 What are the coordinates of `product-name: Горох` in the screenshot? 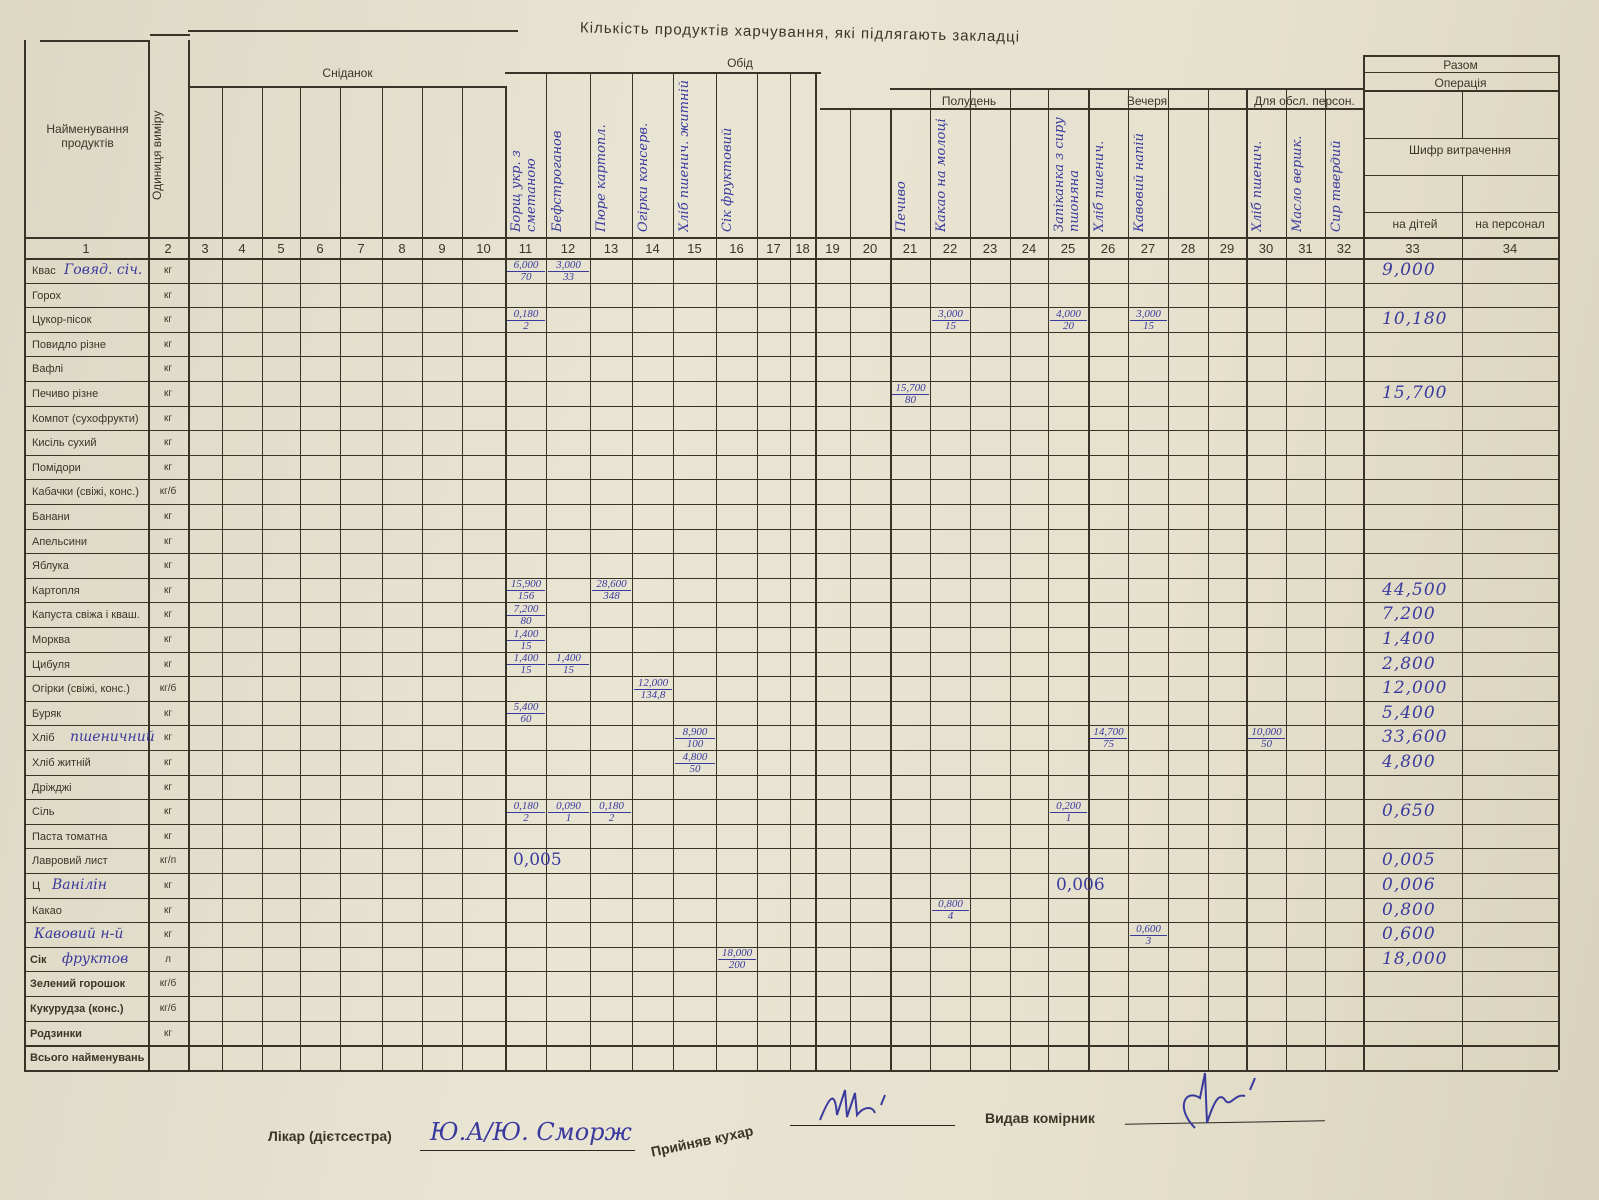 It's located at (46, 295).